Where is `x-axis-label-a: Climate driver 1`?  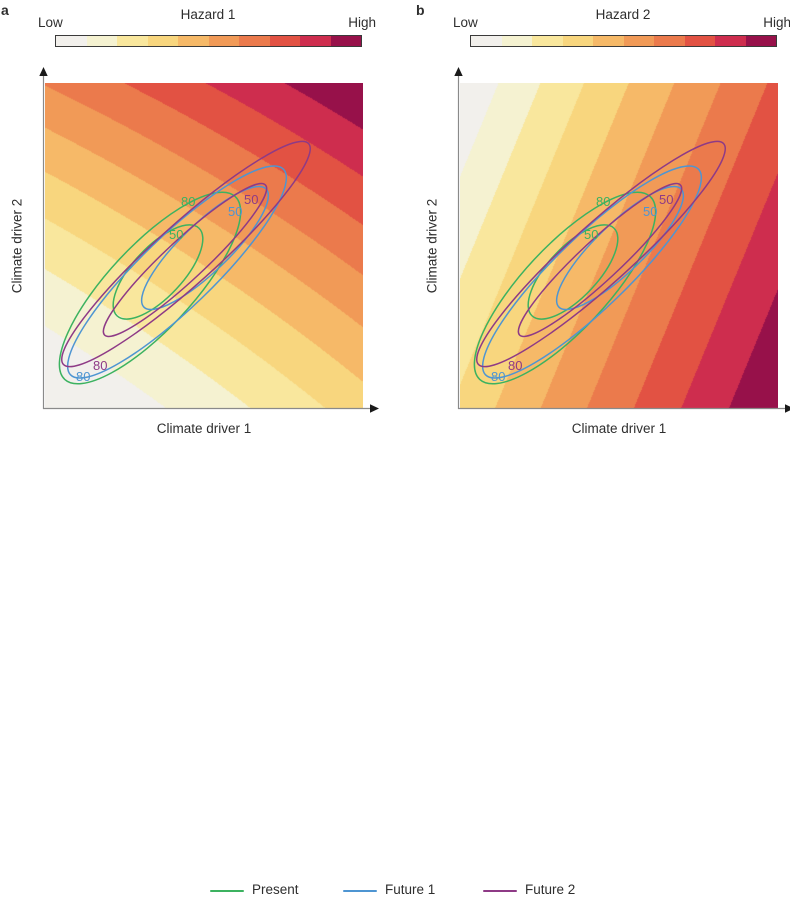
x-axis-label-a: Climate driver 1 is located at coordinates (204, 428).